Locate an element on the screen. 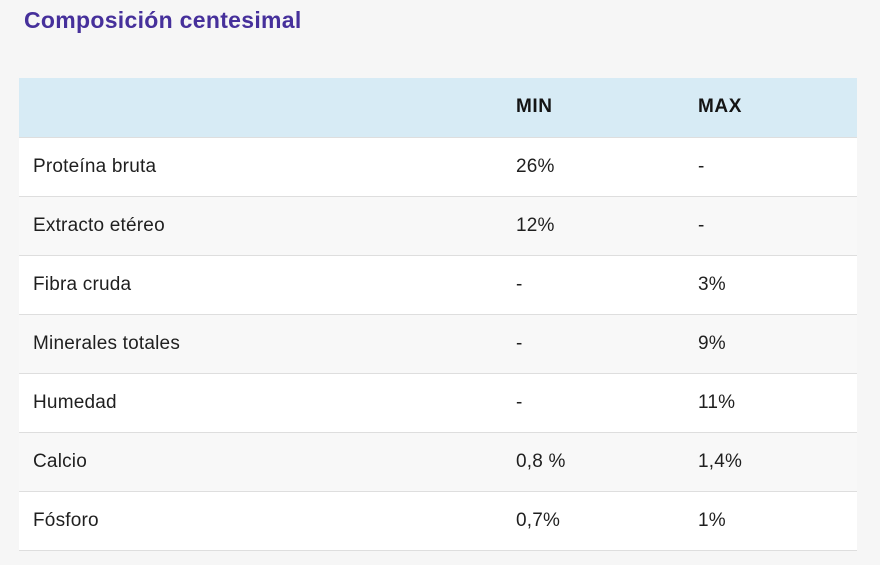 Image resolution: width=880 pixels, height=565 pixels. row-label: Calcio is located at coordinates (60, 461).